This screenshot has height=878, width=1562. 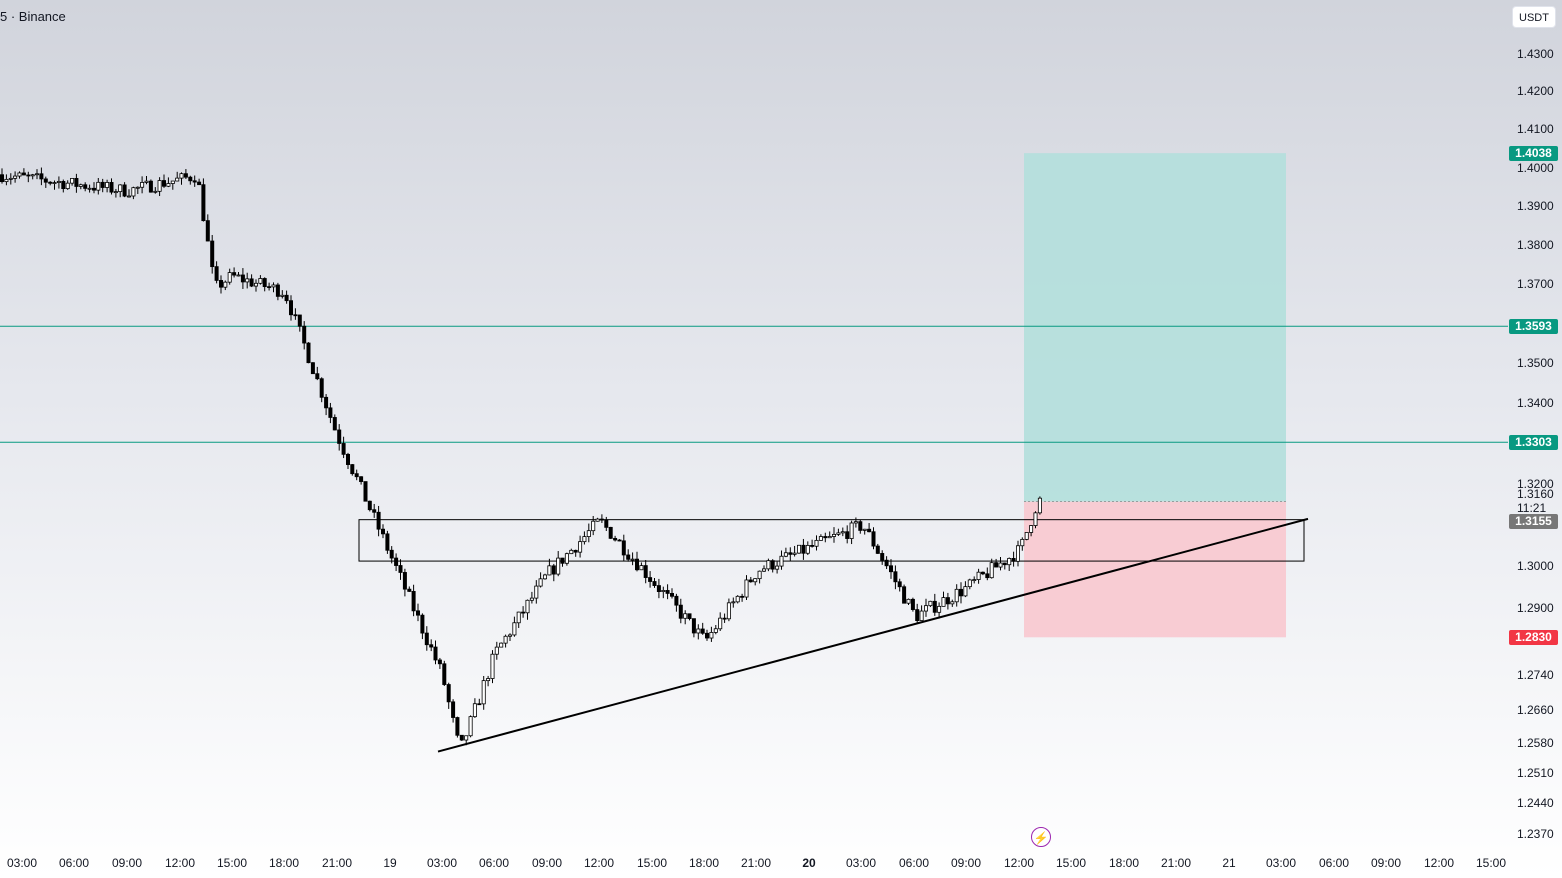 What do you see at coordinates (831, 540) in the screenshot?
I see `range-rectangle` at bounding box center [831, 540].